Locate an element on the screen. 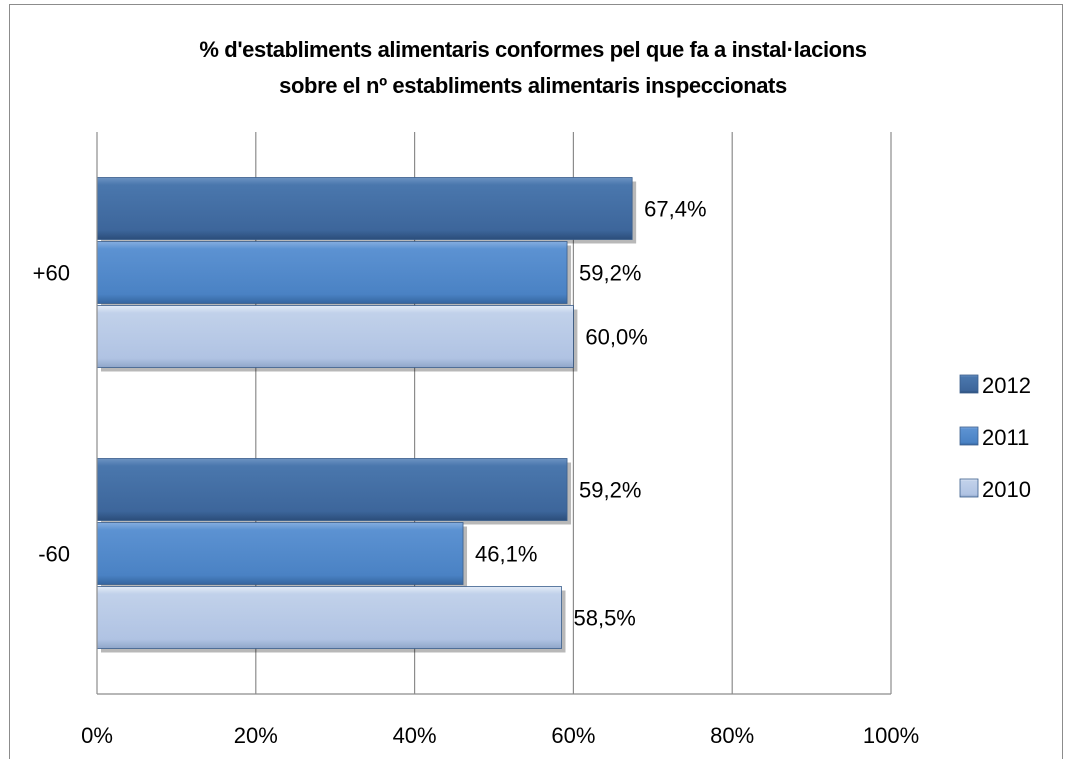 The width and height of the screenshot is (1066, 761). data-label-2012-1: 59,2% is located at coordinates (610, 490).